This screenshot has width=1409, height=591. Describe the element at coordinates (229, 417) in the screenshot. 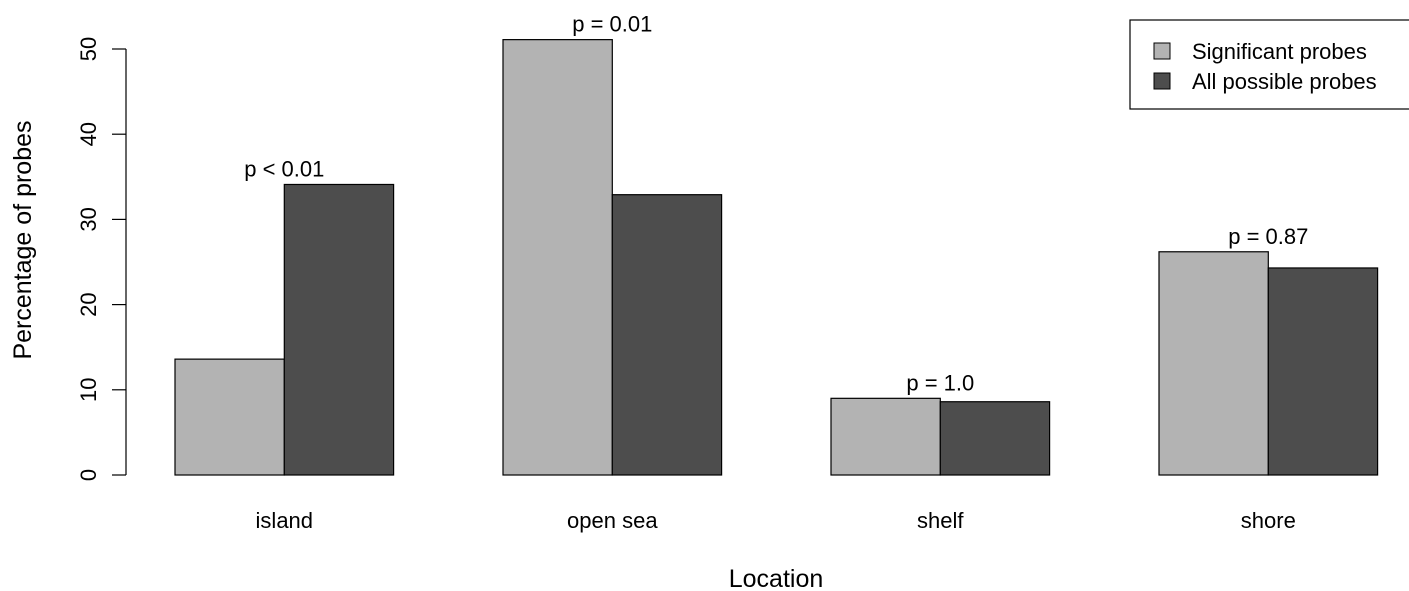

I see `bar-island-significant-probes` at that location.